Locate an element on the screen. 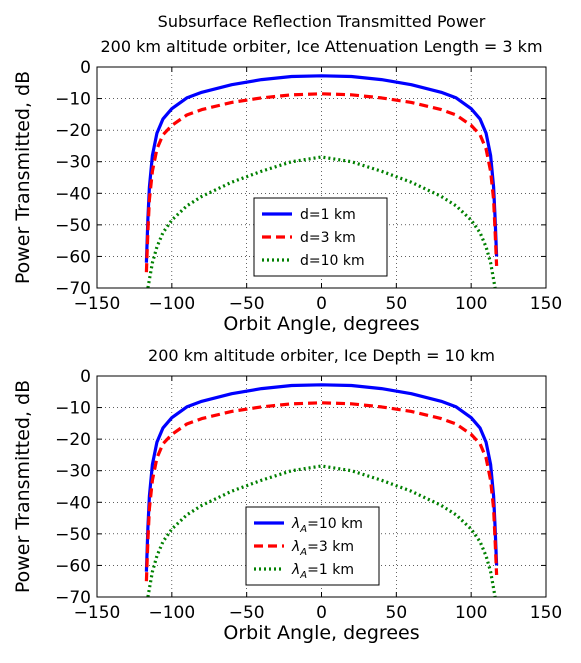 The width and height of the screenshot is (581, 663). legend-label-3: d=10 km is located at coordinates (332, 261).